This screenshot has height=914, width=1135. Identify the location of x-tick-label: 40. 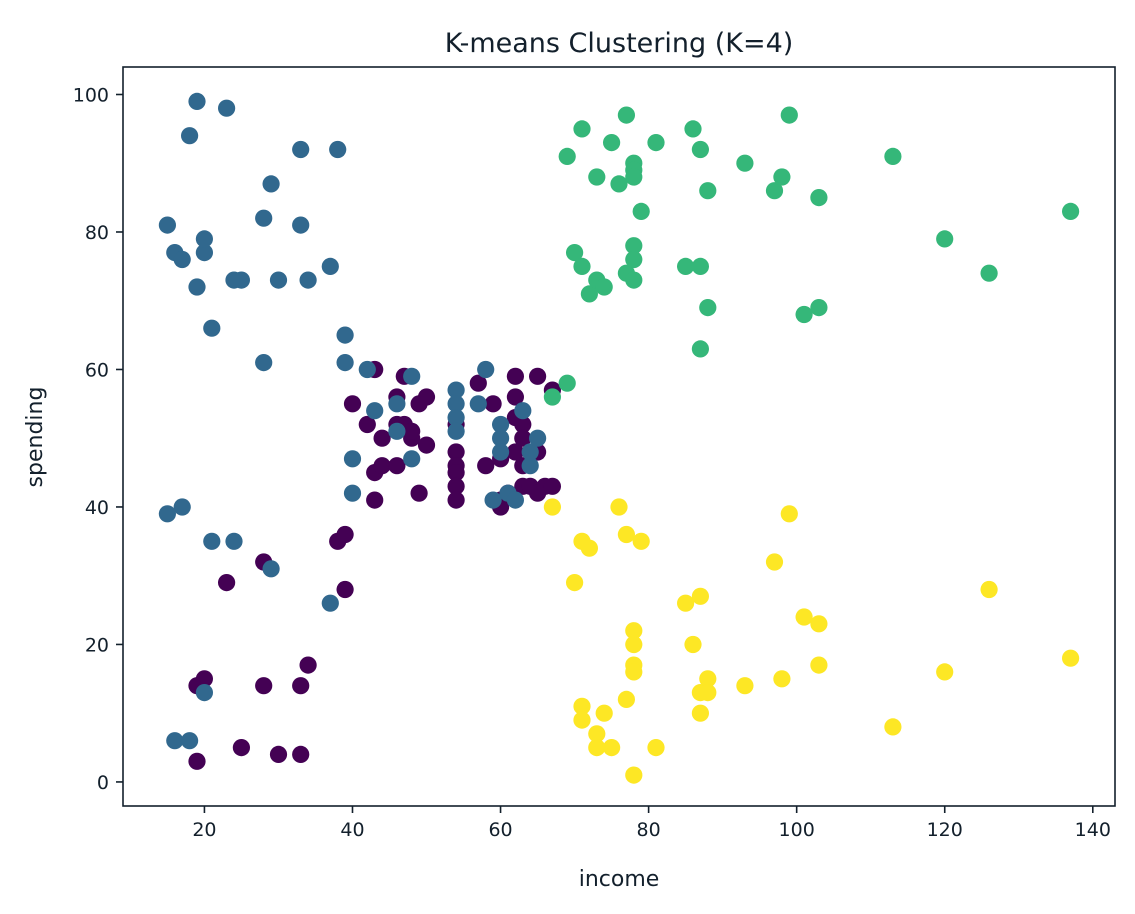
(352, 830).